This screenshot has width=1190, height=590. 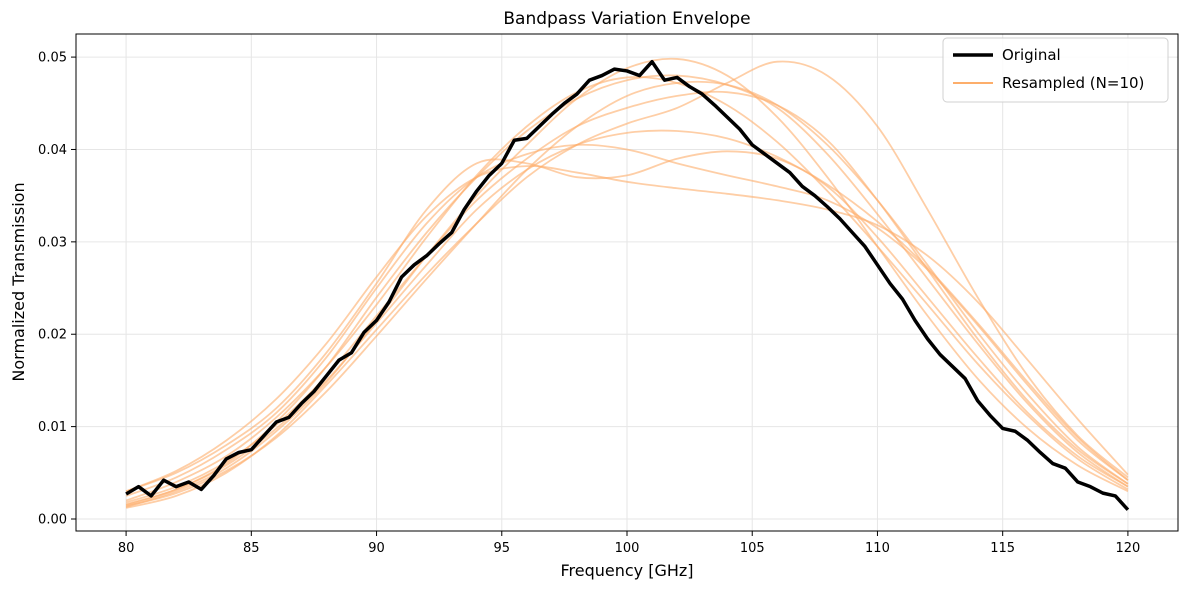 I want to click on x-tick-label: 105, so click(x=752, y=548).